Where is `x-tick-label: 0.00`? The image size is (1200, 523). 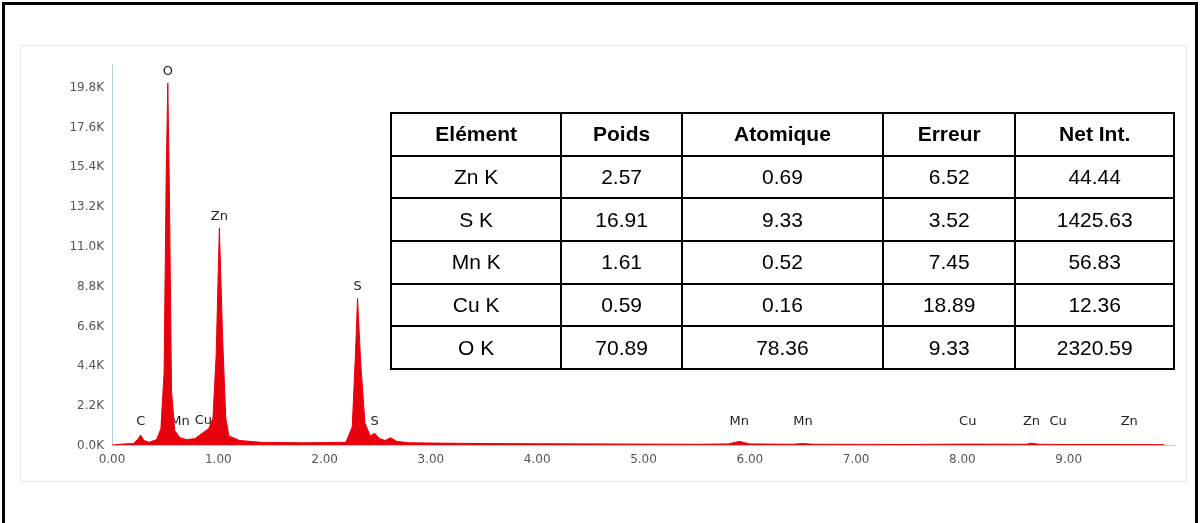
x-tick-label: 0.00 is located at coordinates (112, 459).